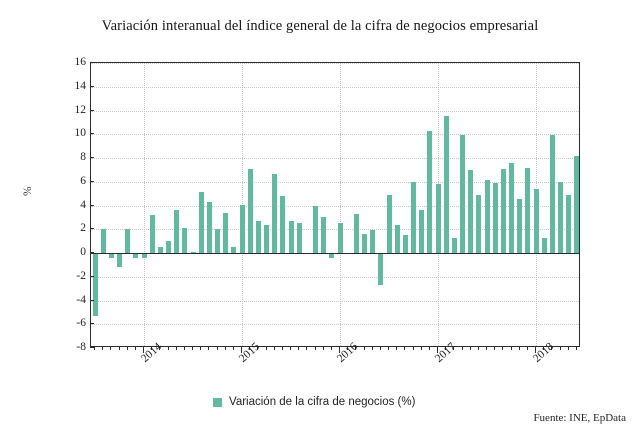  Describe the element at coordinates (145, 204) in the screenshot. I see `gridline-vertical` at that location.